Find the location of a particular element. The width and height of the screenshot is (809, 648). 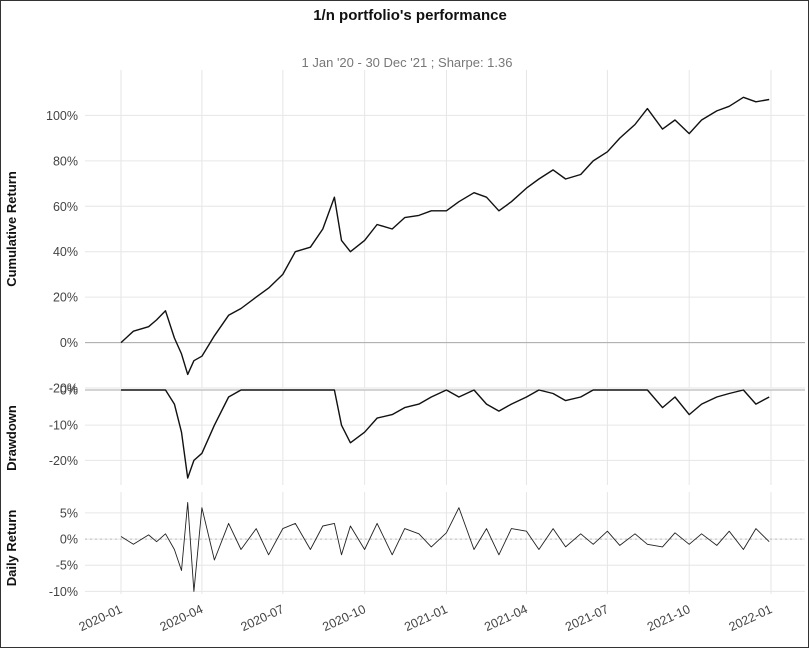

x-tick-label: 2020-10 is located at coordinates (344, 618).